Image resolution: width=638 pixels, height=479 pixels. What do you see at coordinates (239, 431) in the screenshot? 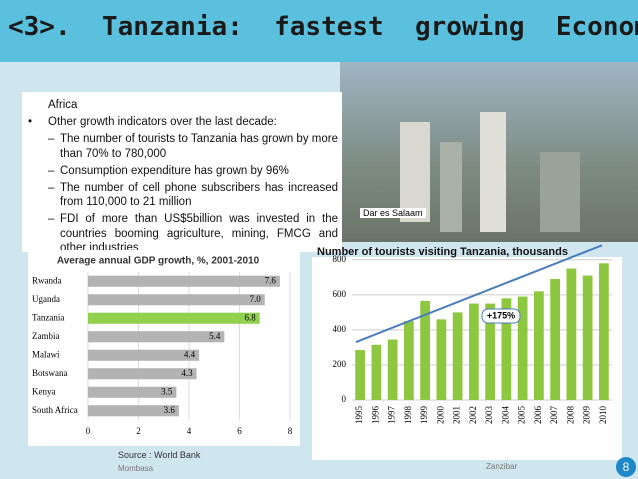
I see `x-tick-label: 6` at bounding box center [239, 431].